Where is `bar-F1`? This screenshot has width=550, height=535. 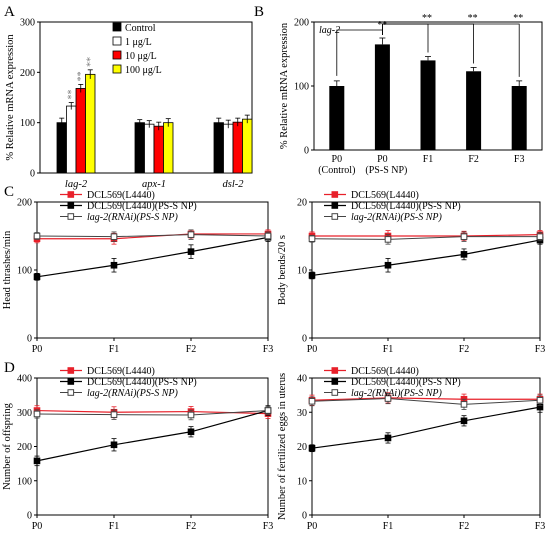
bar-F1 is located at coordinates (428, 105).